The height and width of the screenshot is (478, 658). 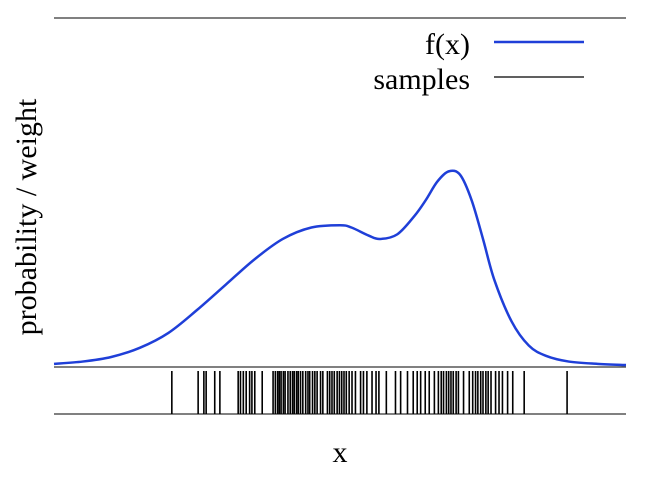 I want to click on legend: f(x) samples, so click(x=478, y=62).